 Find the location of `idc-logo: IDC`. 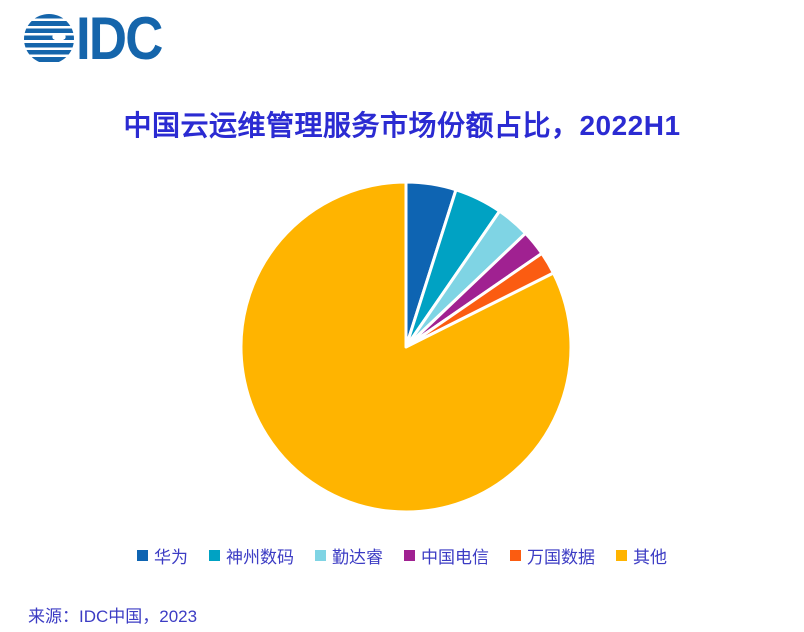

idc-logo: IDC is located at coordinates (98, 38).